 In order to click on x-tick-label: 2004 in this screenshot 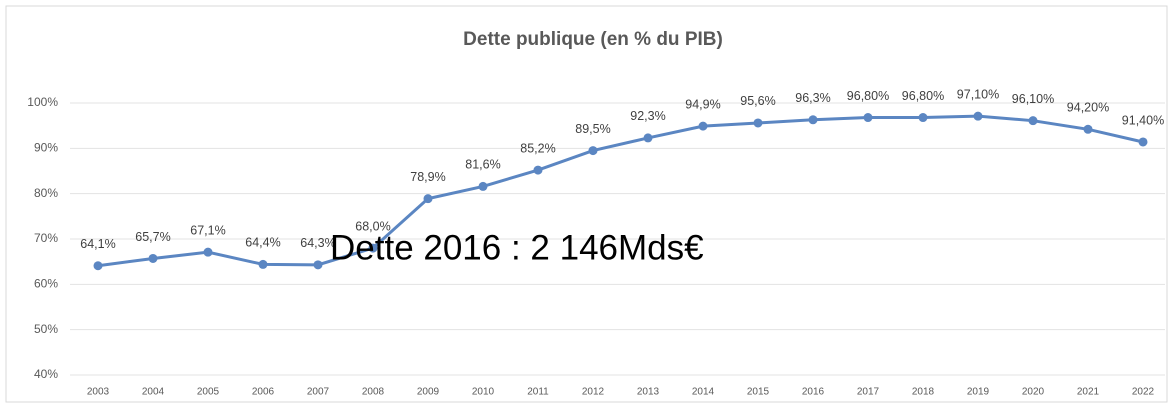, I will do `click(153, 392)`.